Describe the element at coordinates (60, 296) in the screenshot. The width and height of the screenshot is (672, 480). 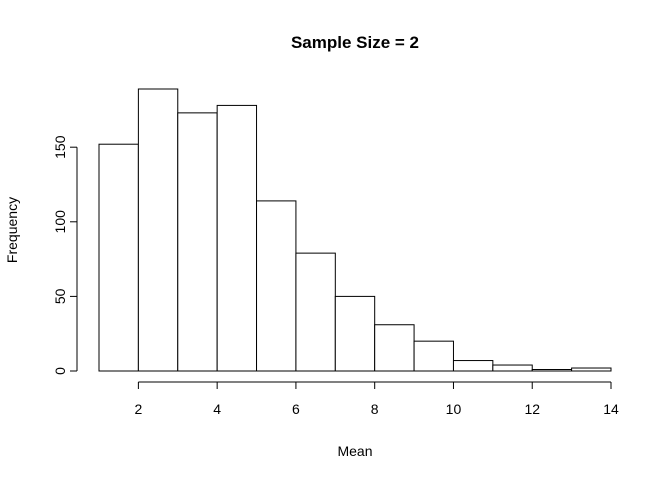
I see `y-tick-label: 50` at that location.